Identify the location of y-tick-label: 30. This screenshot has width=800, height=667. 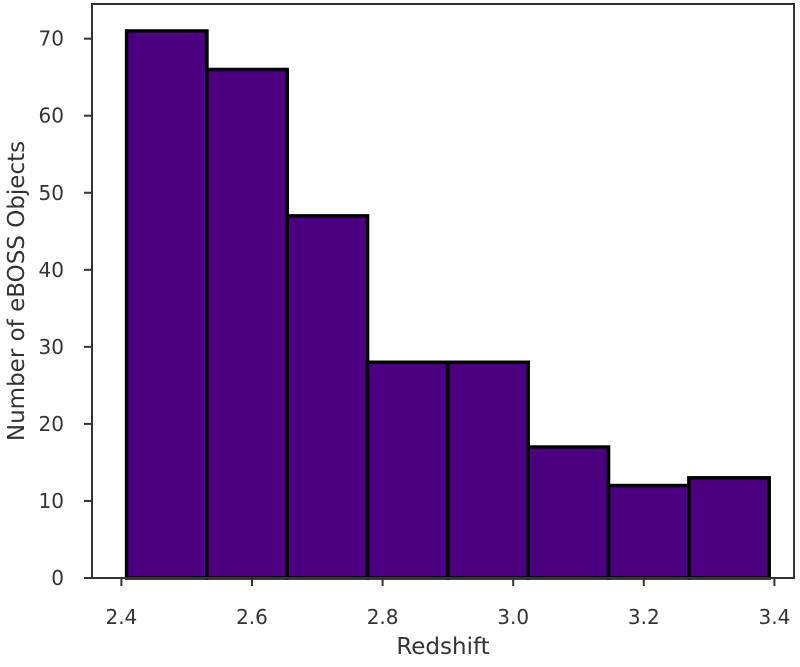
(51, 347).